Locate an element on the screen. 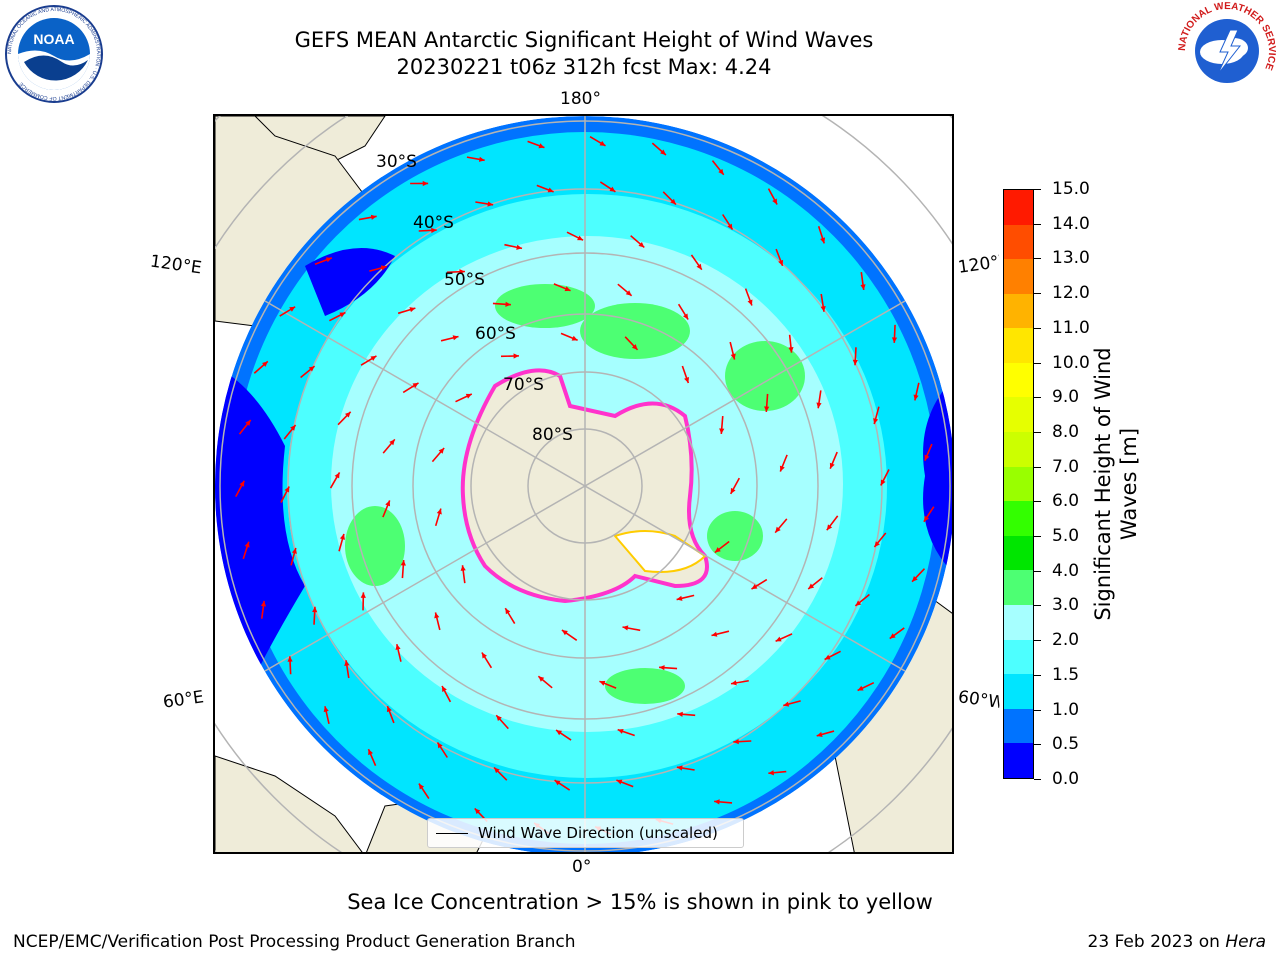 The width and height of the screenshot is (1280, 960). footer-date: 23 Feb 2023 on Hera is located at coordinates (1176, 942).